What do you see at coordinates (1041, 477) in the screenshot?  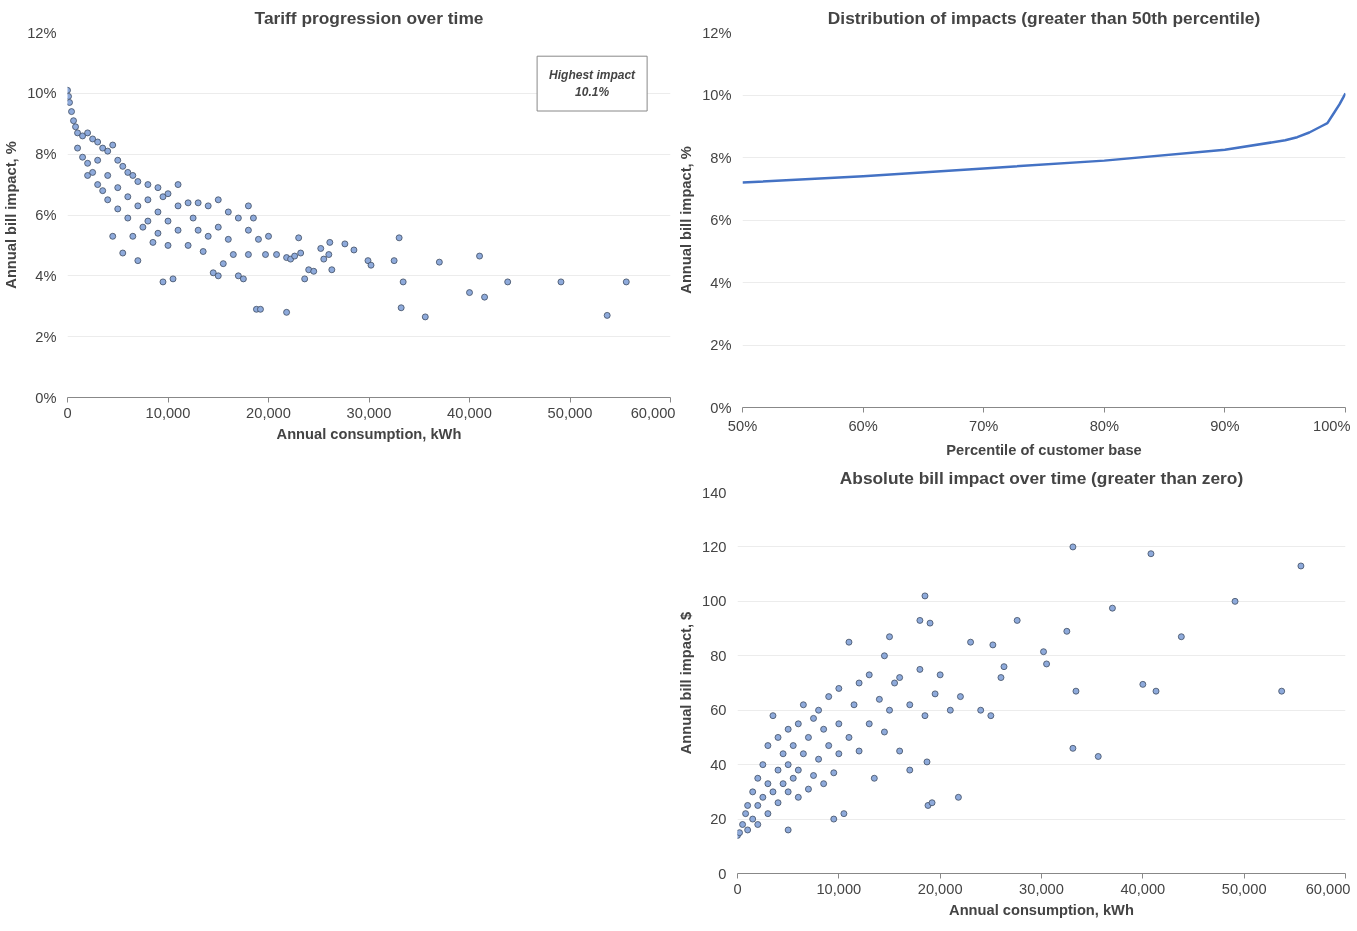 I see `chart-title: Absolute bill impact over time (greater than zero)` at bounding box center [1041, 477].